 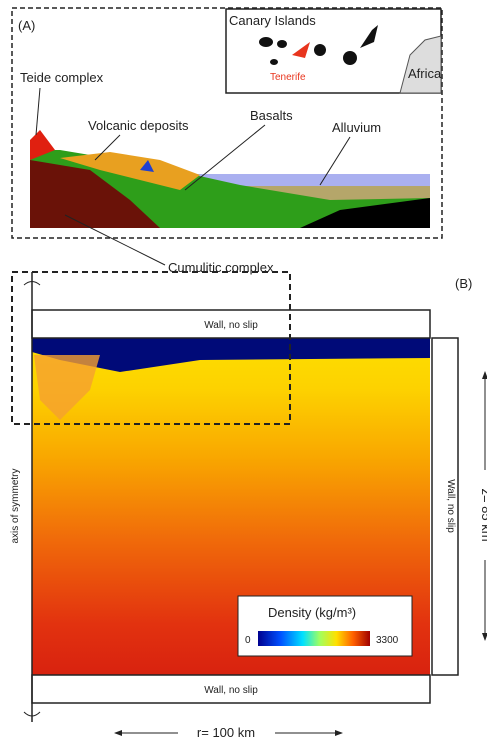 What do you see at coordinates (318, 45) in the screenshot?
I see `islands` at bounding box center [318, 45].